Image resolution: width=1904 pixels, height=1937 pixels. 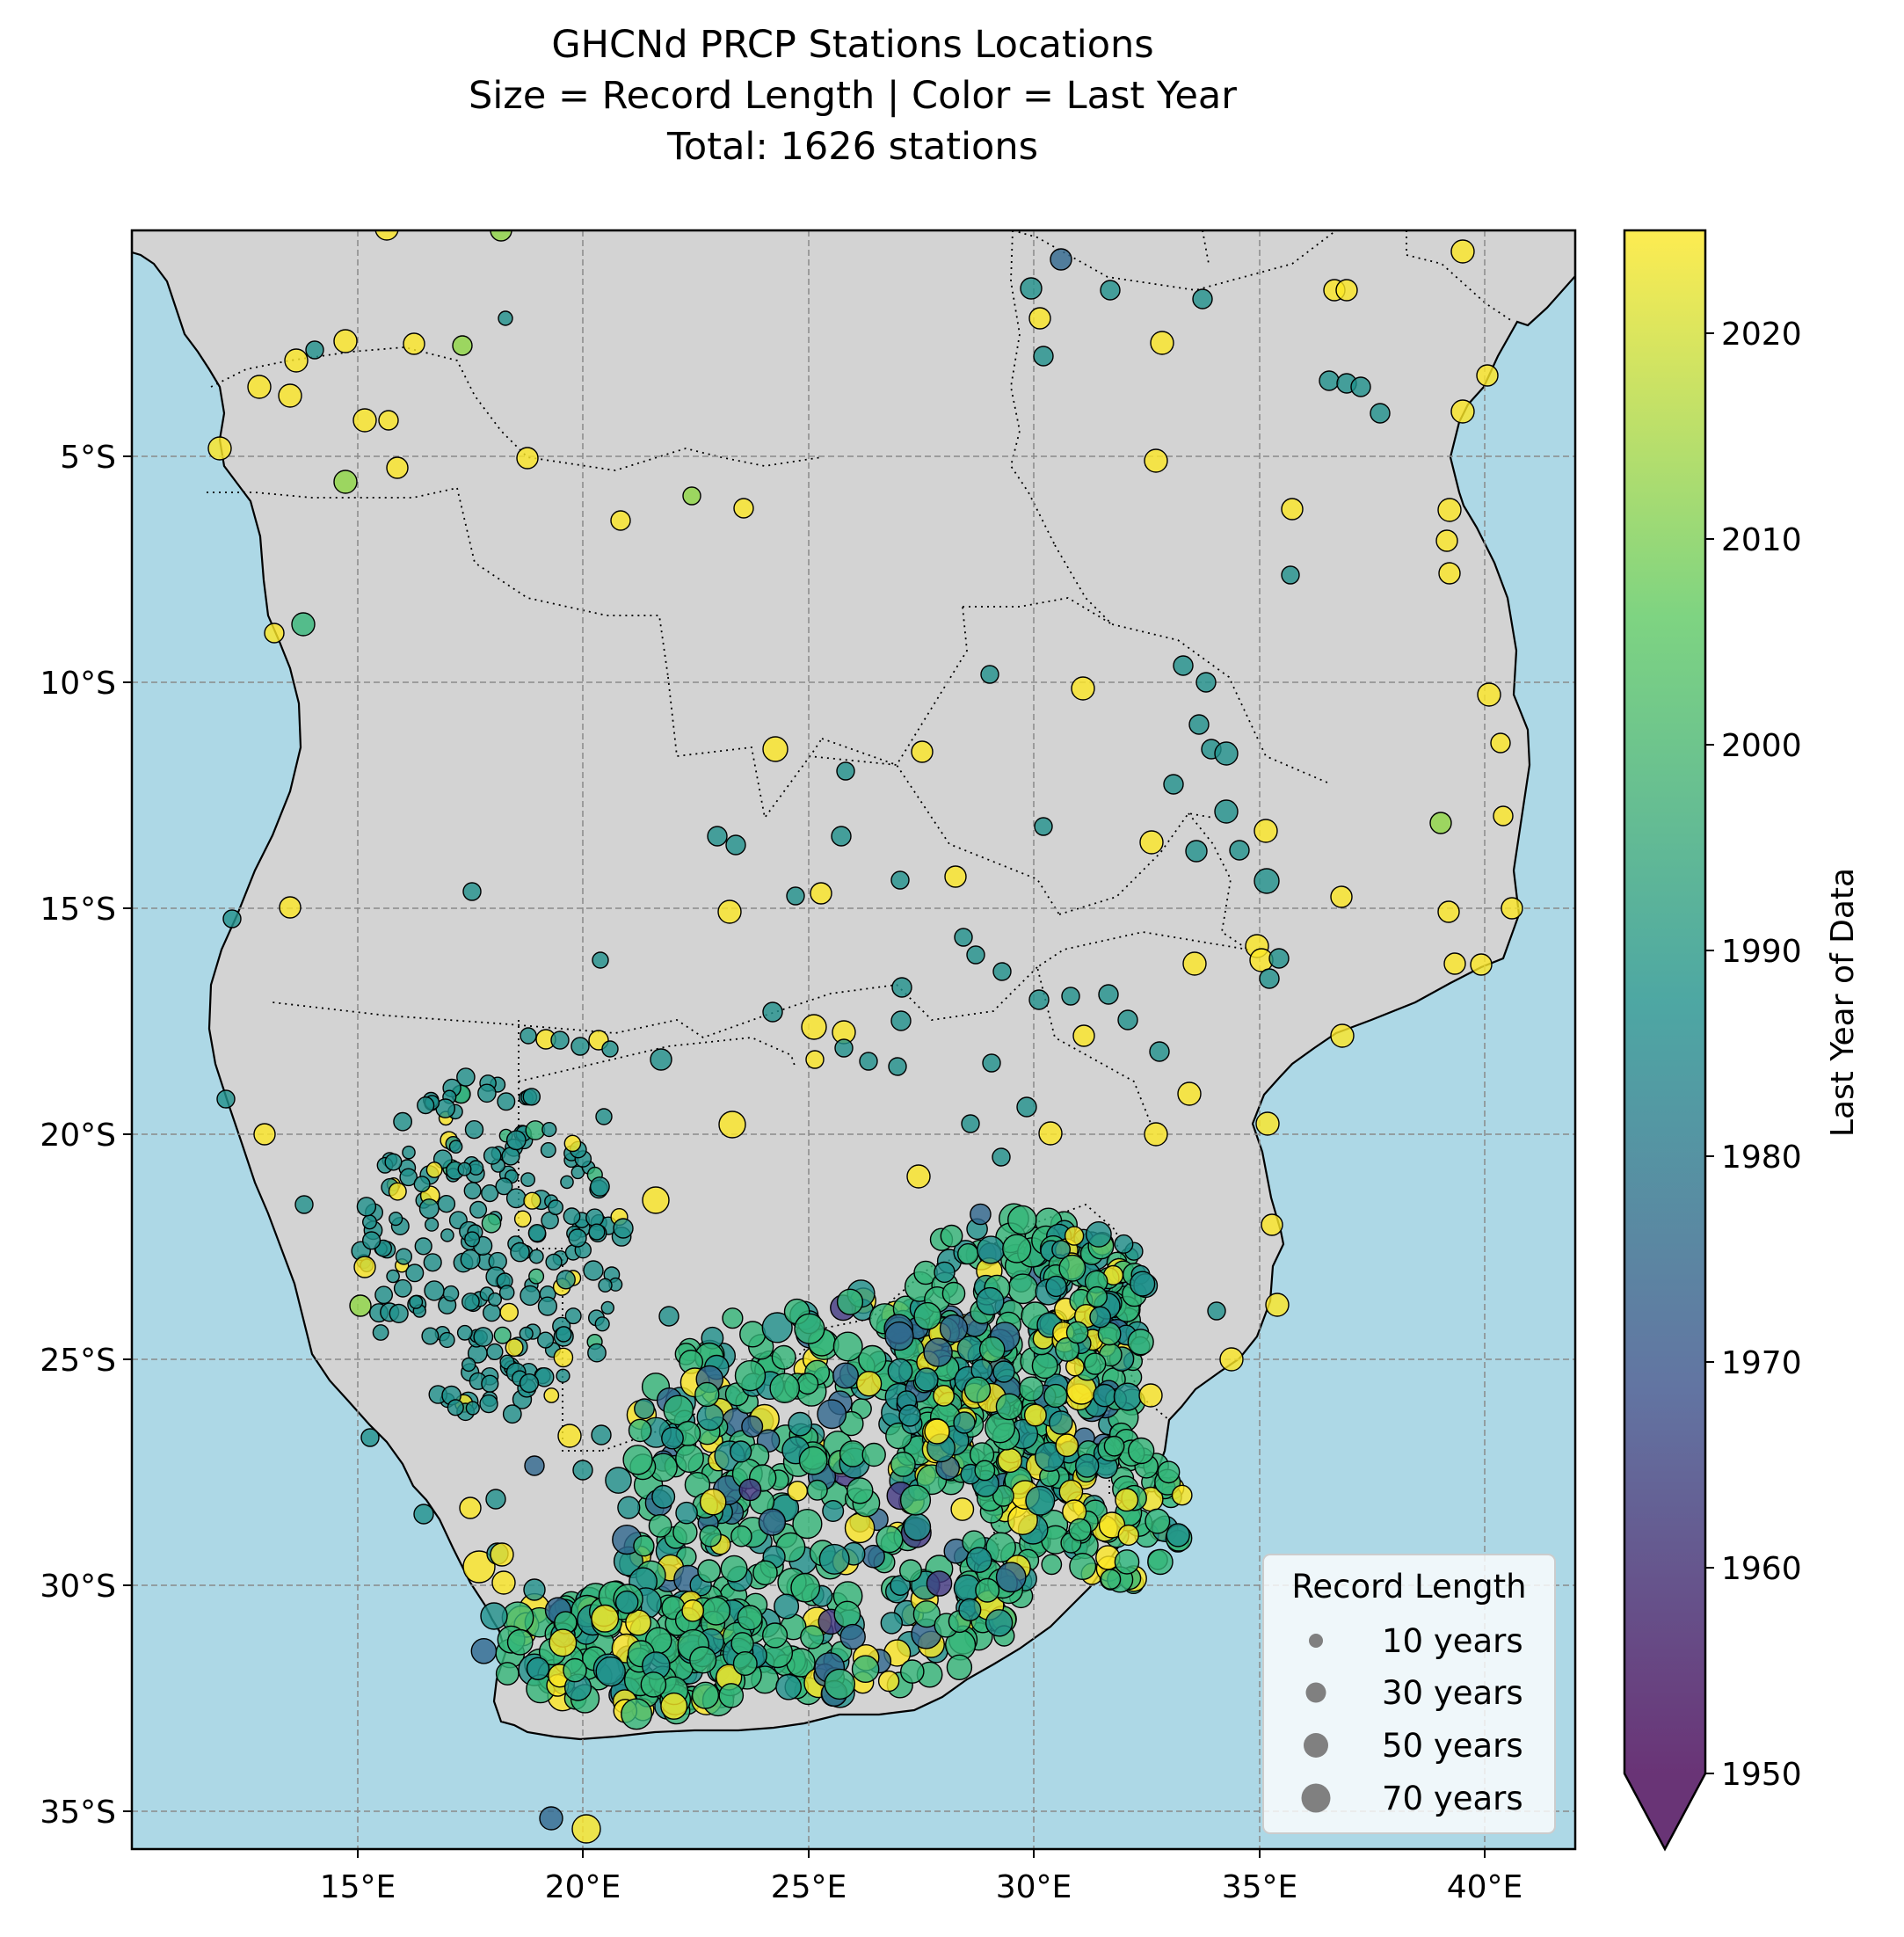 What do you see at coordinates (1315, 1692) in the screenshot?
I see `legend-marker-30-years` at bounding box center [1315, 1692].